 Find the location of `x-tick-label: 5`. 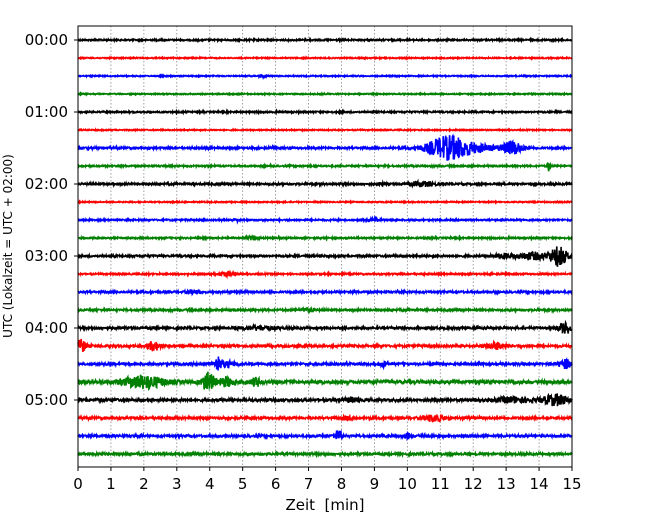

x-tick-label: 5 is located at coordinates (243, 484).